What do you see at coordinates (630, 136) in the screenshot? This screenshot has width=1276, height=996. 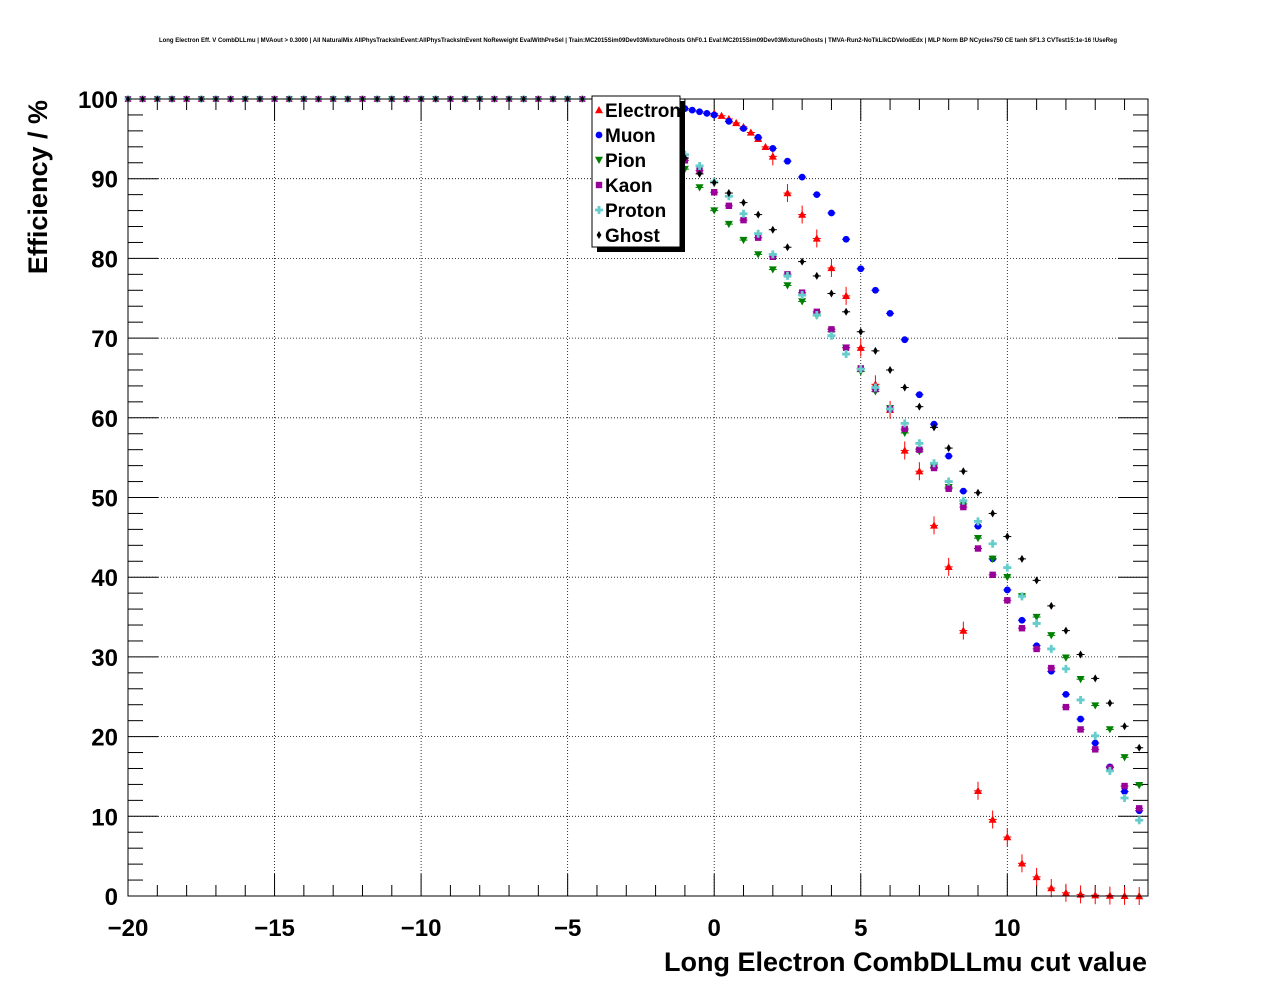 I see `legend-label: Muon` at bounding box center [630, 136].